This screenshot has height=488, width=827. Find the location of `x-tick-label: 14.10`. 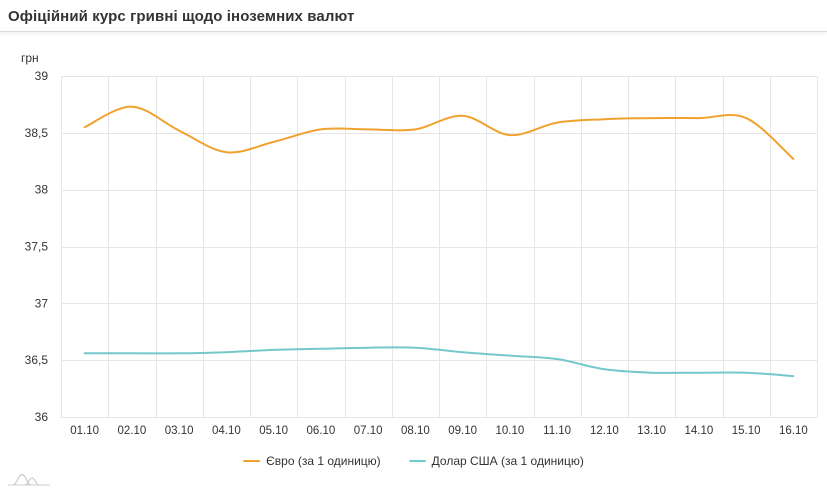

x-tick-label: 14.10 is located at coordinates (698, 431).